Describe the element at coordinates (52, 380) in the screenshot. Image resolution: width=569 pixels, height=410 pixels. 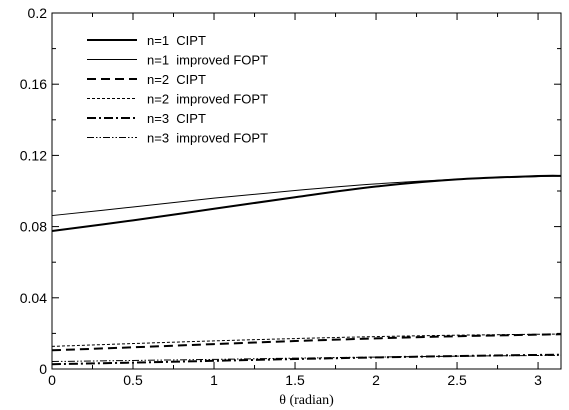
I see `x-tick-label: 0` at that location.